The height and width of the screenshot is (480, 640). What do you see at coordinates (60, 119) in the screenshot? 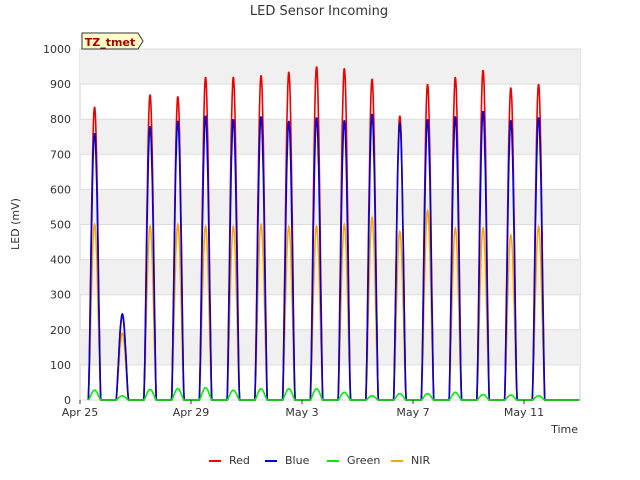
I see `y-tick-label: 800` at bounding box center [60, 119].